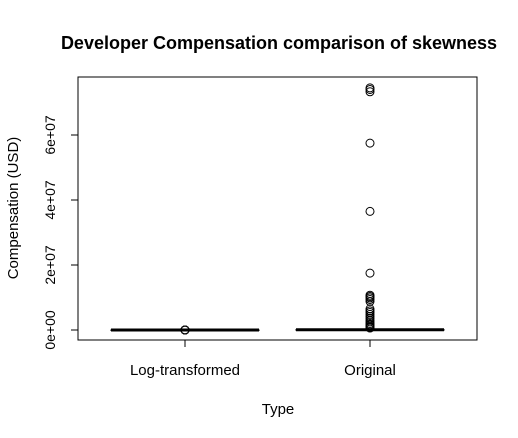 Image resolution: width=518 pixels, height=438 pixels. I want to click on x-tick-label: Log-transformed, so click(185, 370).